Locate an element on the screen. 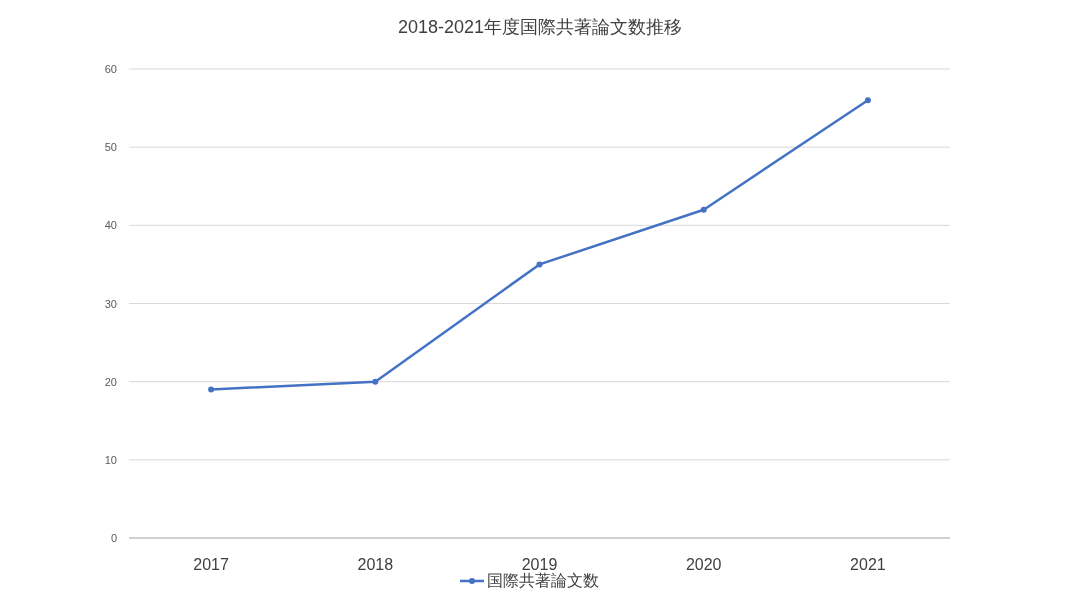 The image size is (1080, 608). y-tick-label: 20 is located at coordinates (110, 381).